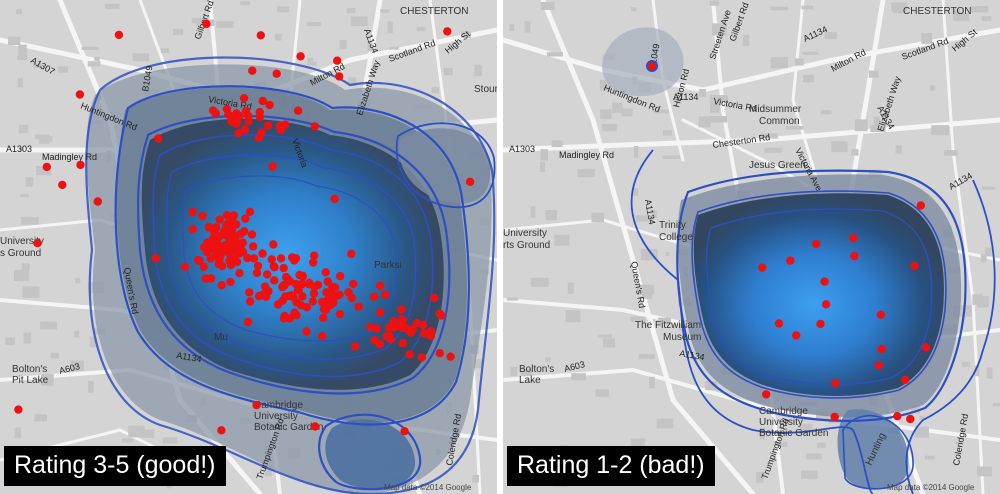 The height and width of the screenshot is (494, 1000). What do you see at coordinates (692, 355) in the screenshot?
I see `label-a1134-mid: A1134` at bounding box center [692, 355].